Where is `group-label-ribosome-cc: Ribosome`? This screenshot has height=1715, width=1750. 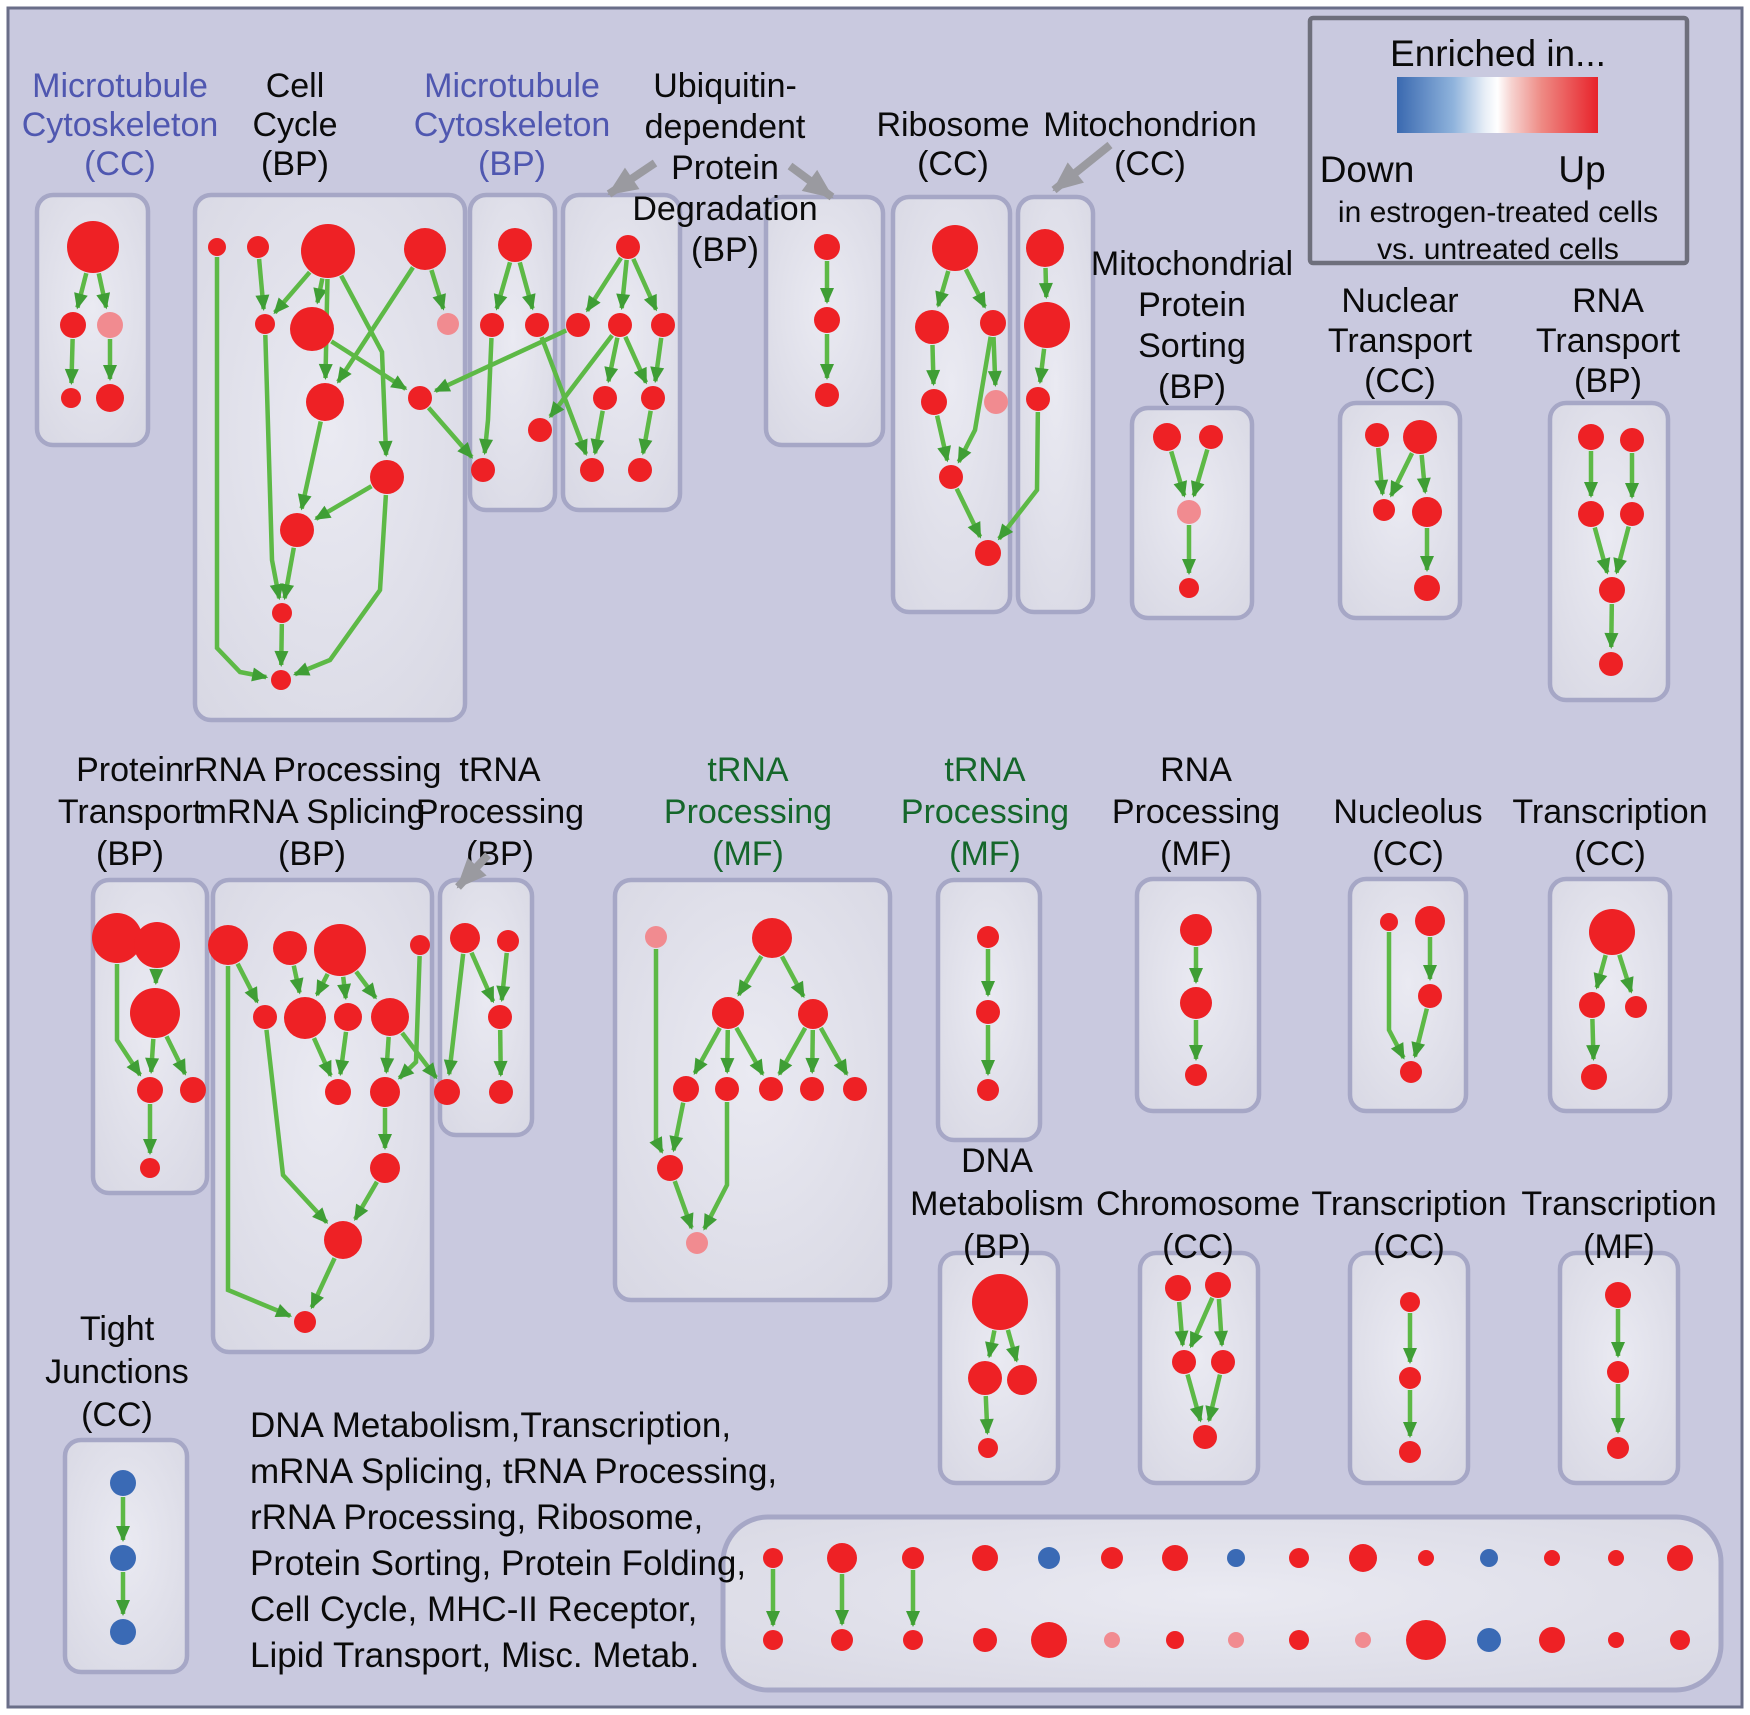 group-label-ribosome-cc: Ribosome is located at coordinates (952, 125).